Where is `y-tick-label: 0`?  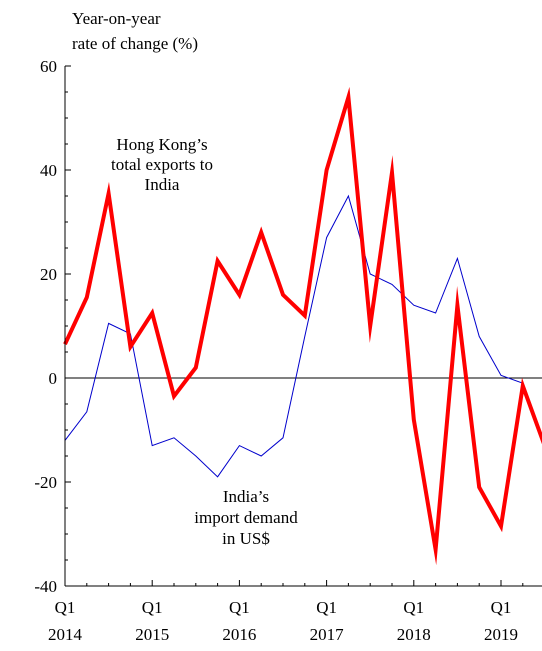
y-tick-label: 0 is located at coordinates (53, 378).